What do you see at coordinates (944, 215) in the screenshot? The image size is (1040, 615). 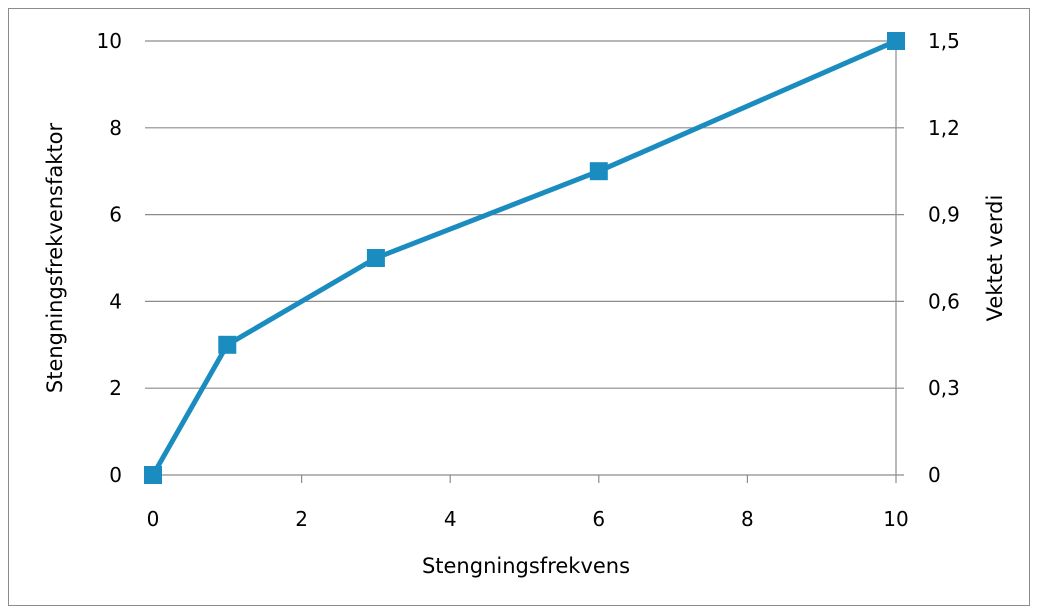 I see `y2-tick-label: 0,9` at bounding box center [944, 215].